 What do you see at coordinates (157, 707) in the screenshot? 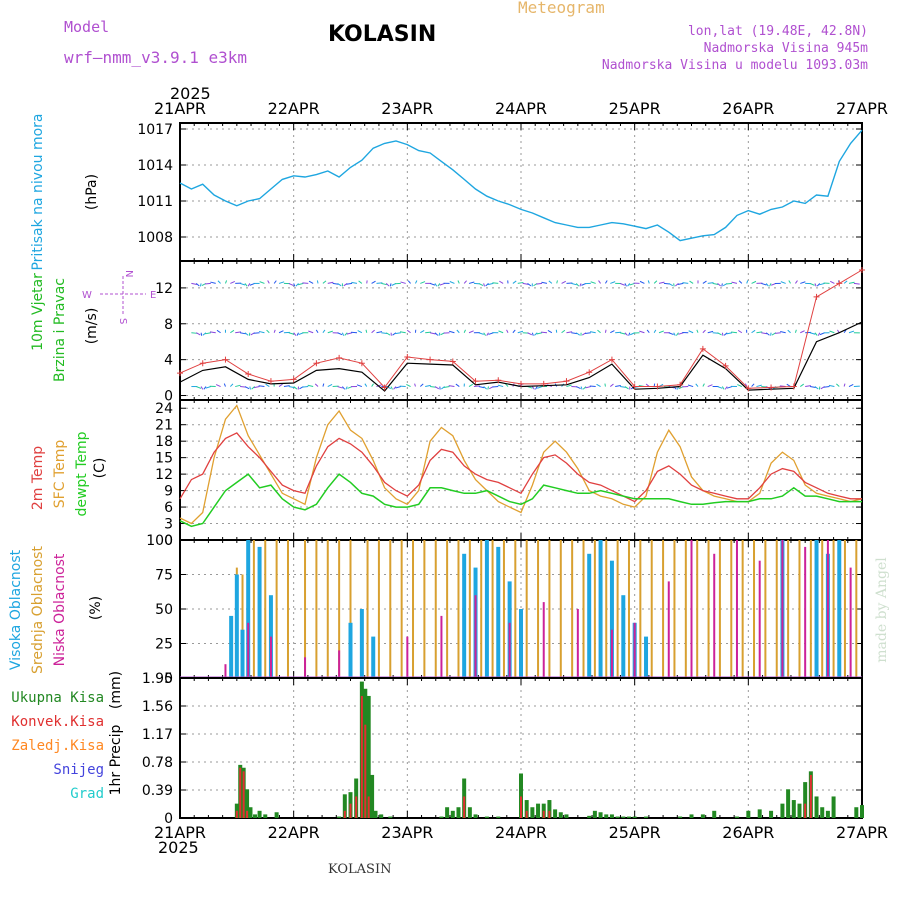
I see `y-tick-label: 1.56` at bounding box center [157, 707].